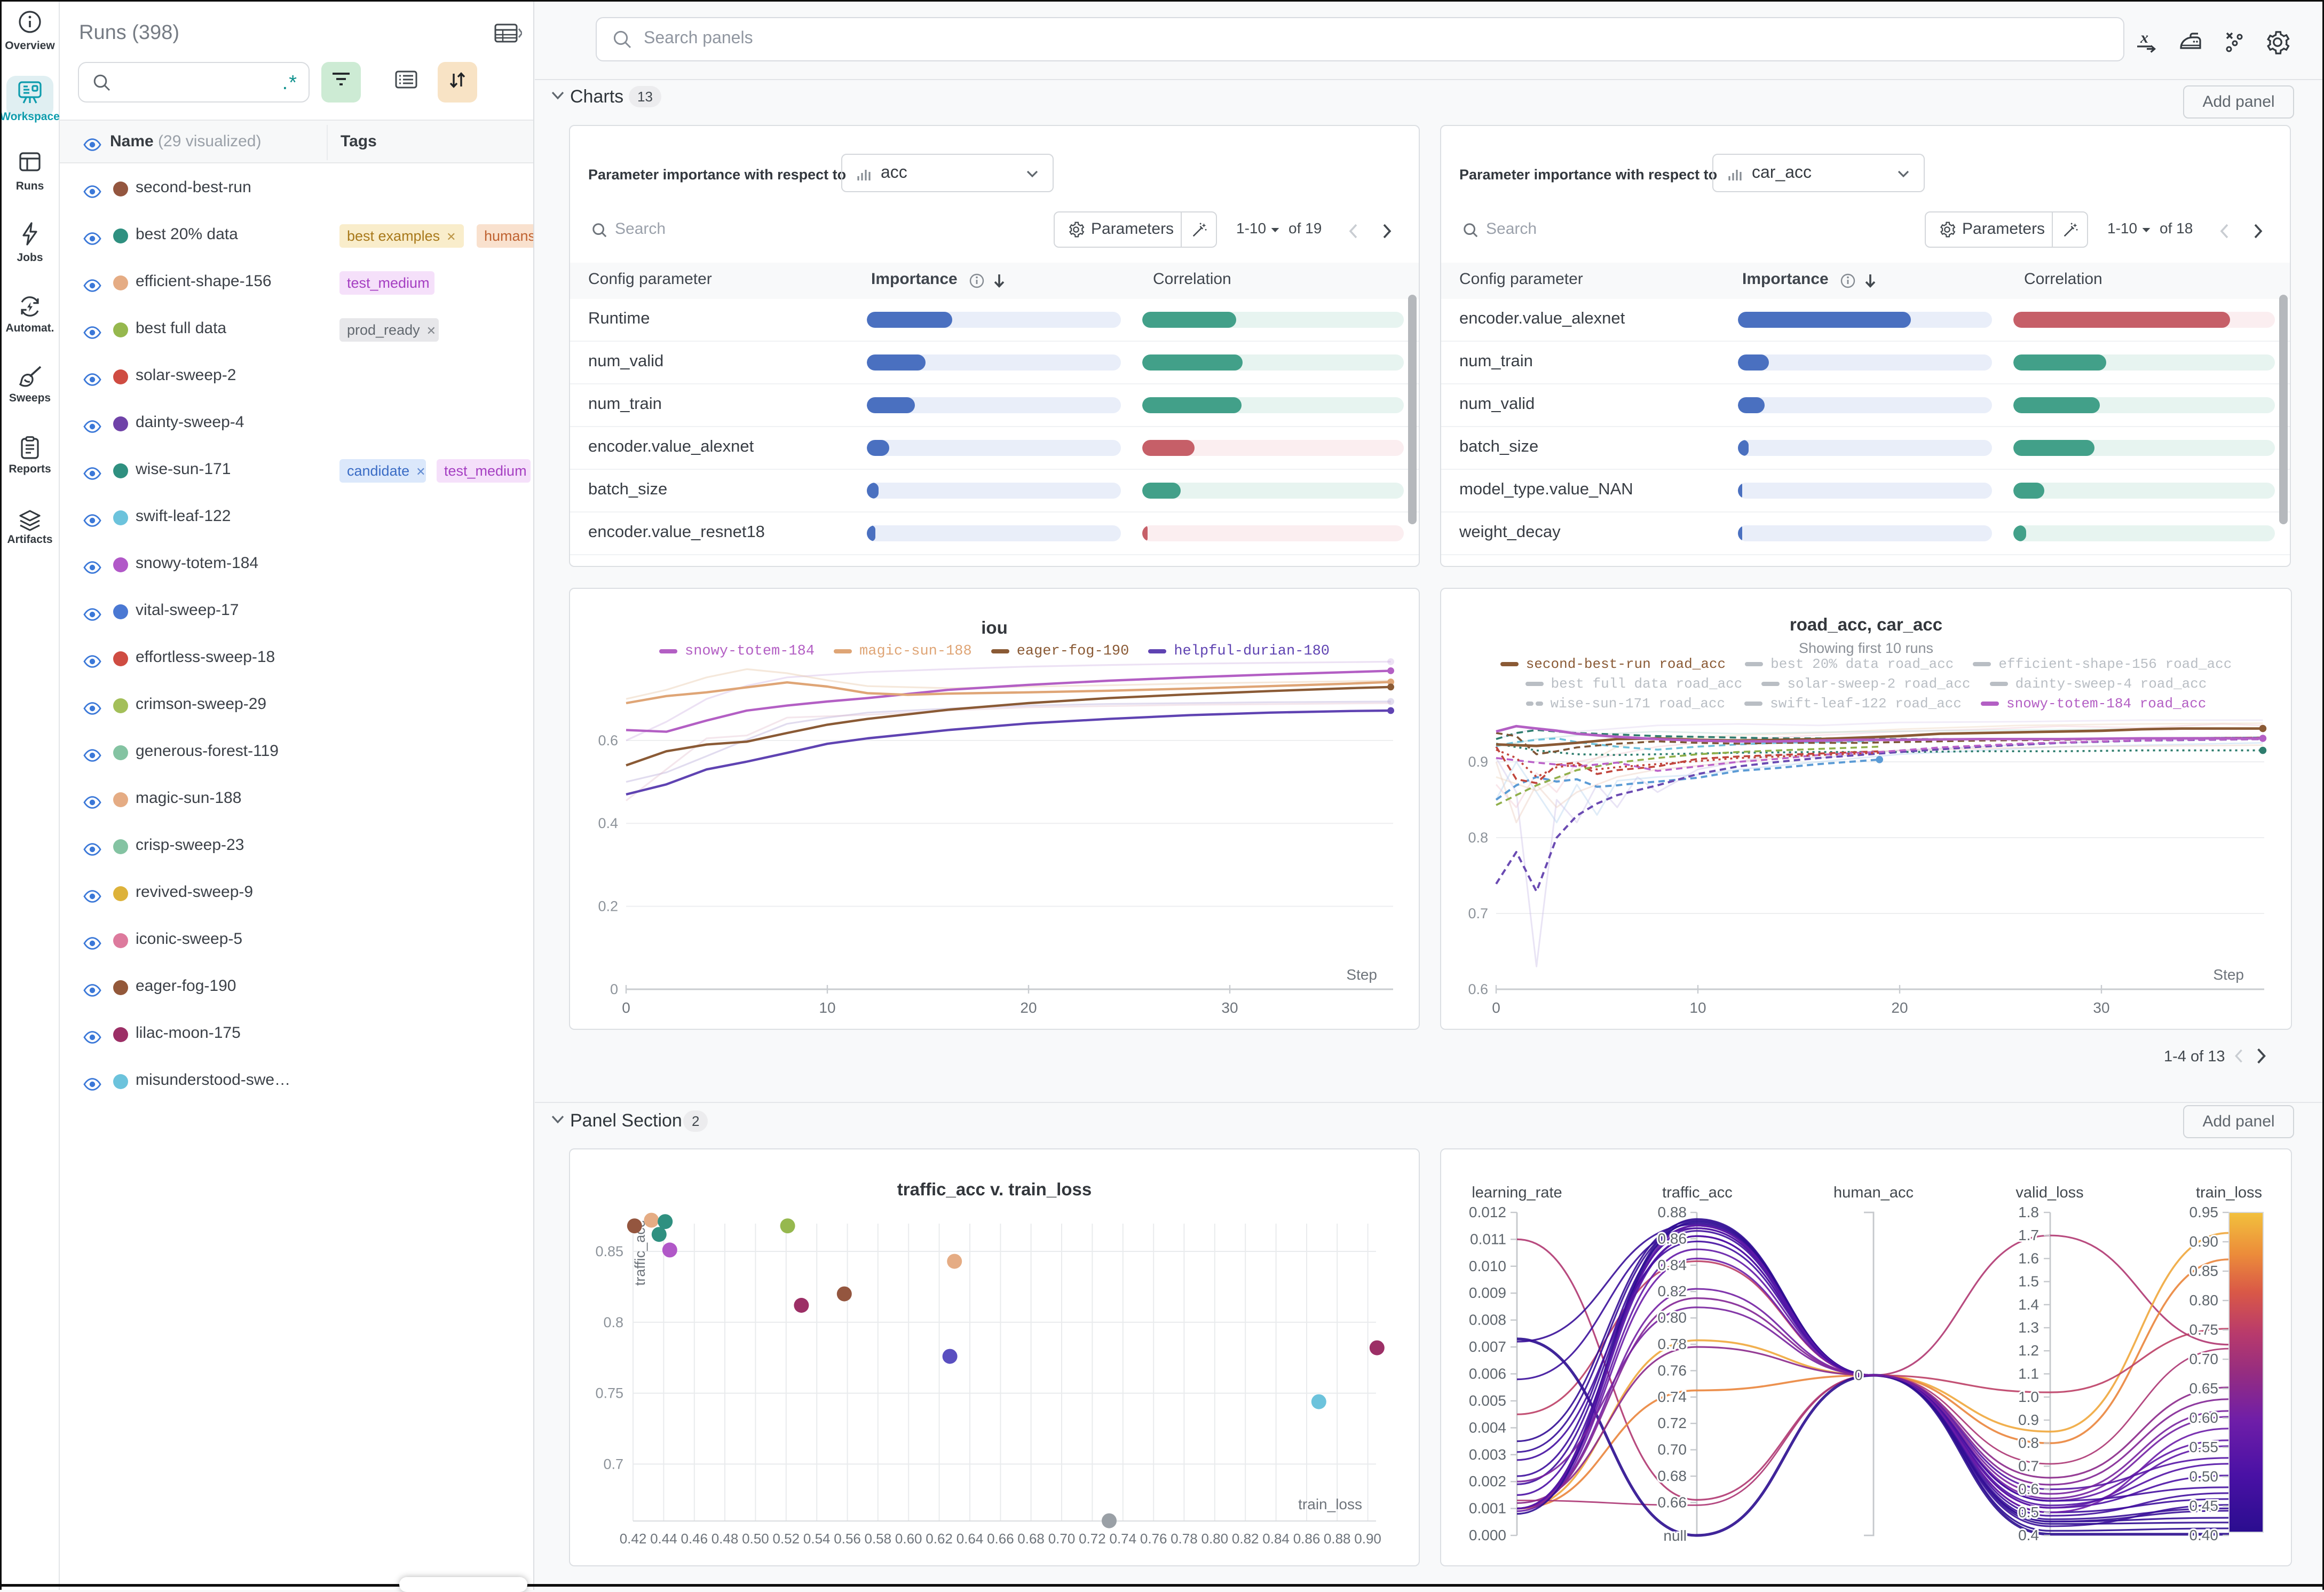 This screenshot has height=1592, width=2324. I want to click on svg-text: 0.001, so click(1487, 1508).